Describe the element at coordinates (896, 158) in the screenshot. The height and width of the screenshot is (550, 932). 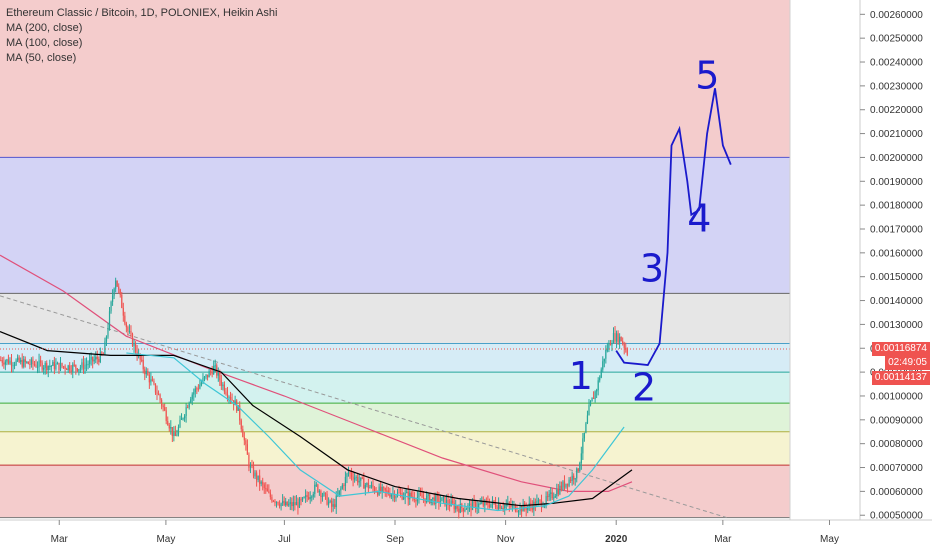
I see `y-tick-label: 0.00200000` at that location.